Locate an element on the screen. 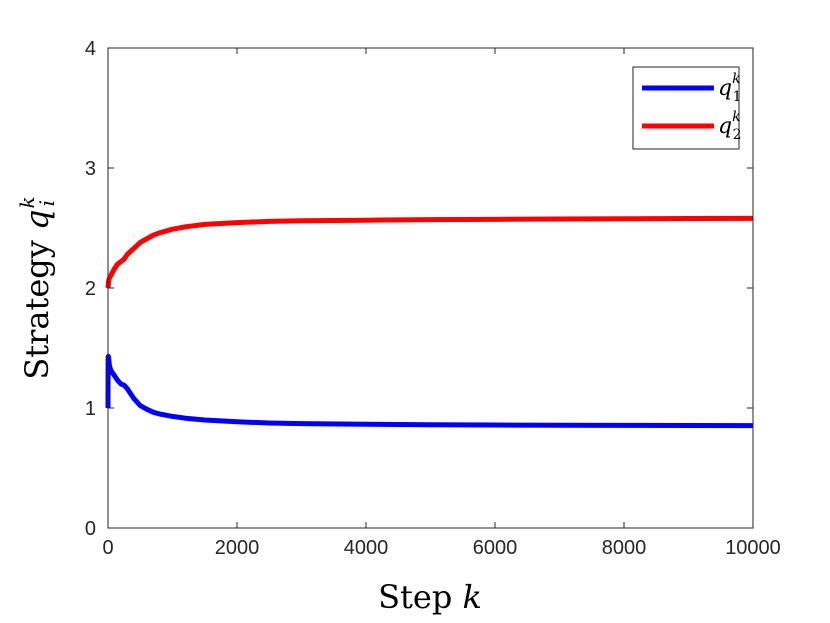  y-tick-label: 2 is located at coordinates (90, 289).